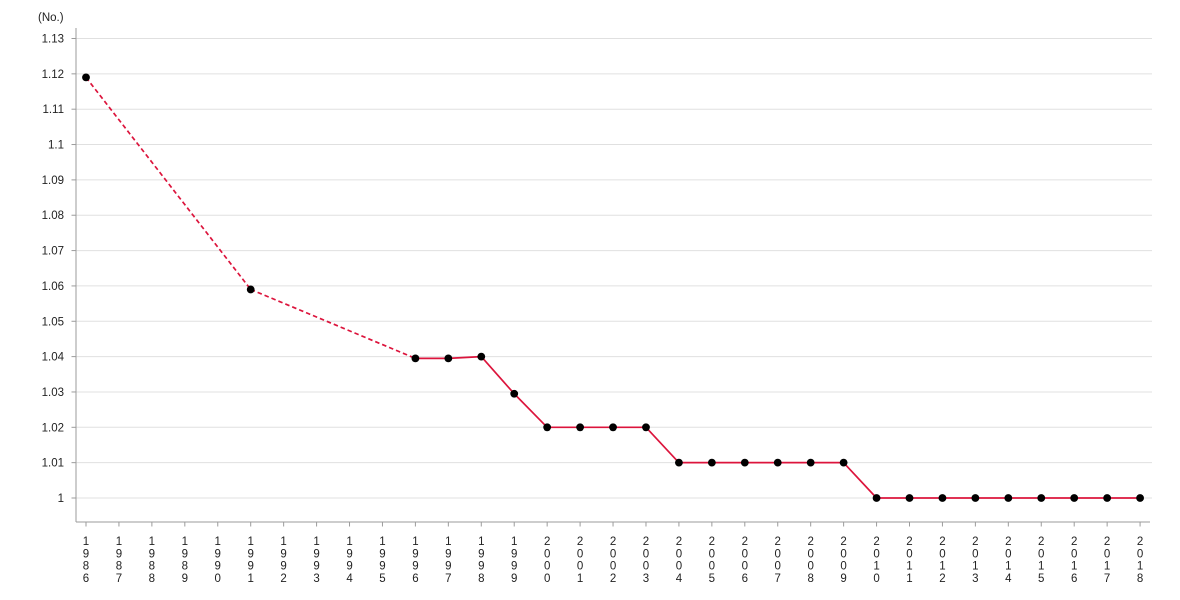  Describe the element at coordinates (53, 322) in the screenshot. I see `y-tick-label: 1.05` at that location.